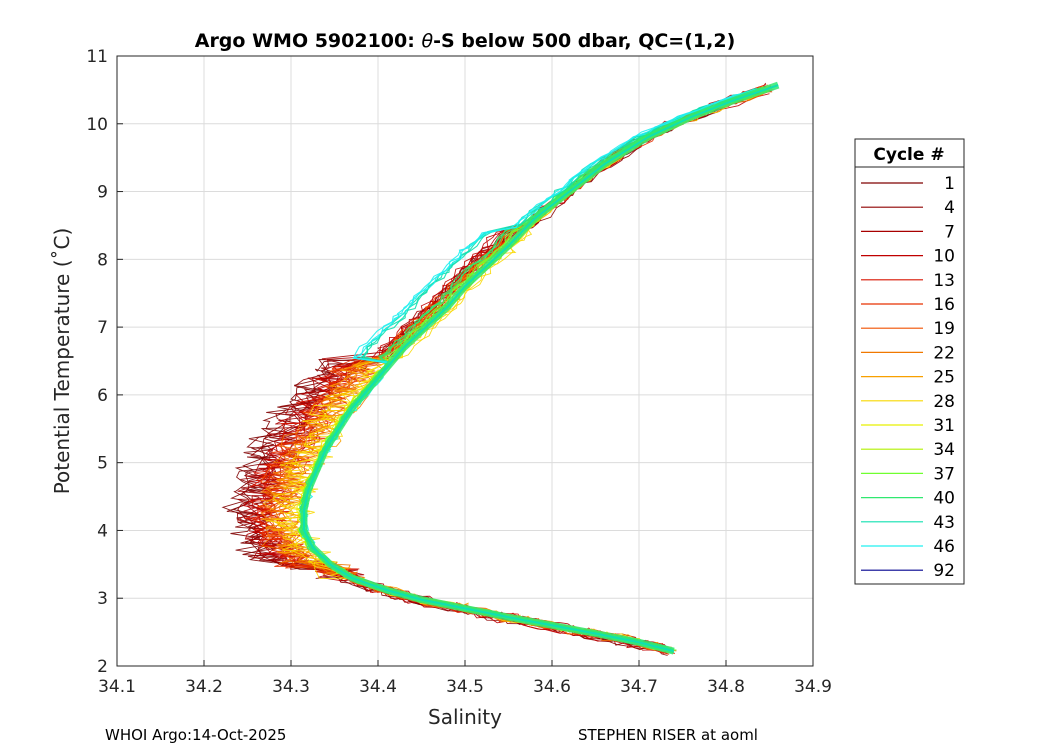  Describe the element at coordinates (465, 687) in the screenshot. I see `x-tick-label: 34.5` at that location.